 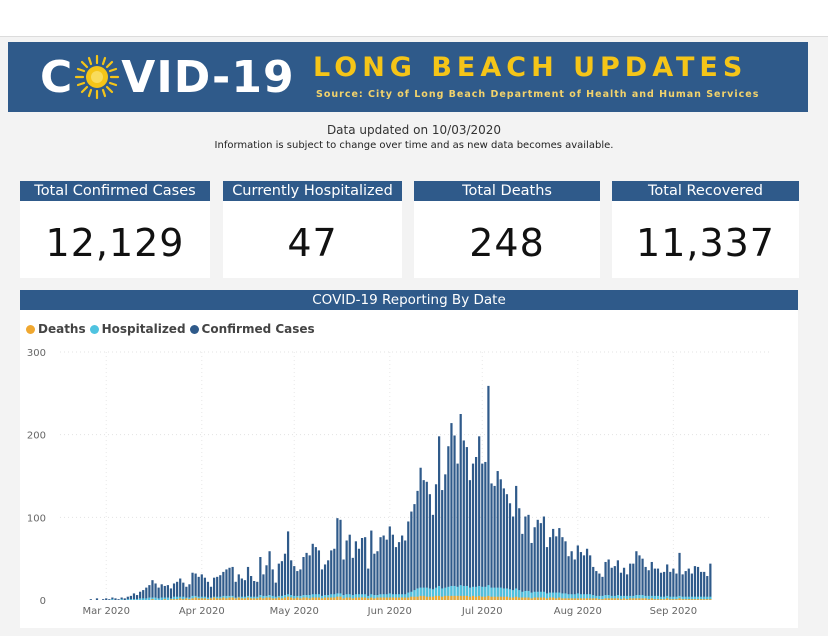 What do you see at coordinates (194, 329) in the screenshot?
I see `legend-dot` at bounding box center [194, 329].